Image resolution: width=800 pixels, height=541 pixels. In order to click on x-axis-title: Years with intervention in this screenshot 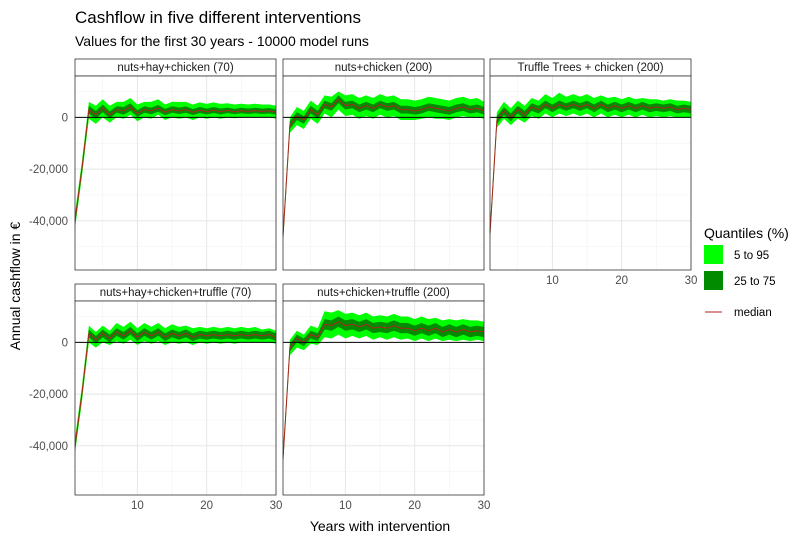, I will do `click(380, 526)`.